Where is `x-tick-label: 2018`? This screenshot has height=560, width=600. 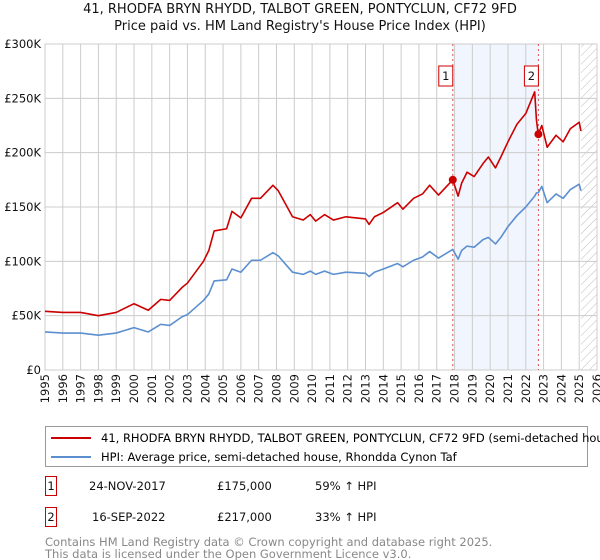 x-tick-label: 2018 is located at coordinates (455, 388).